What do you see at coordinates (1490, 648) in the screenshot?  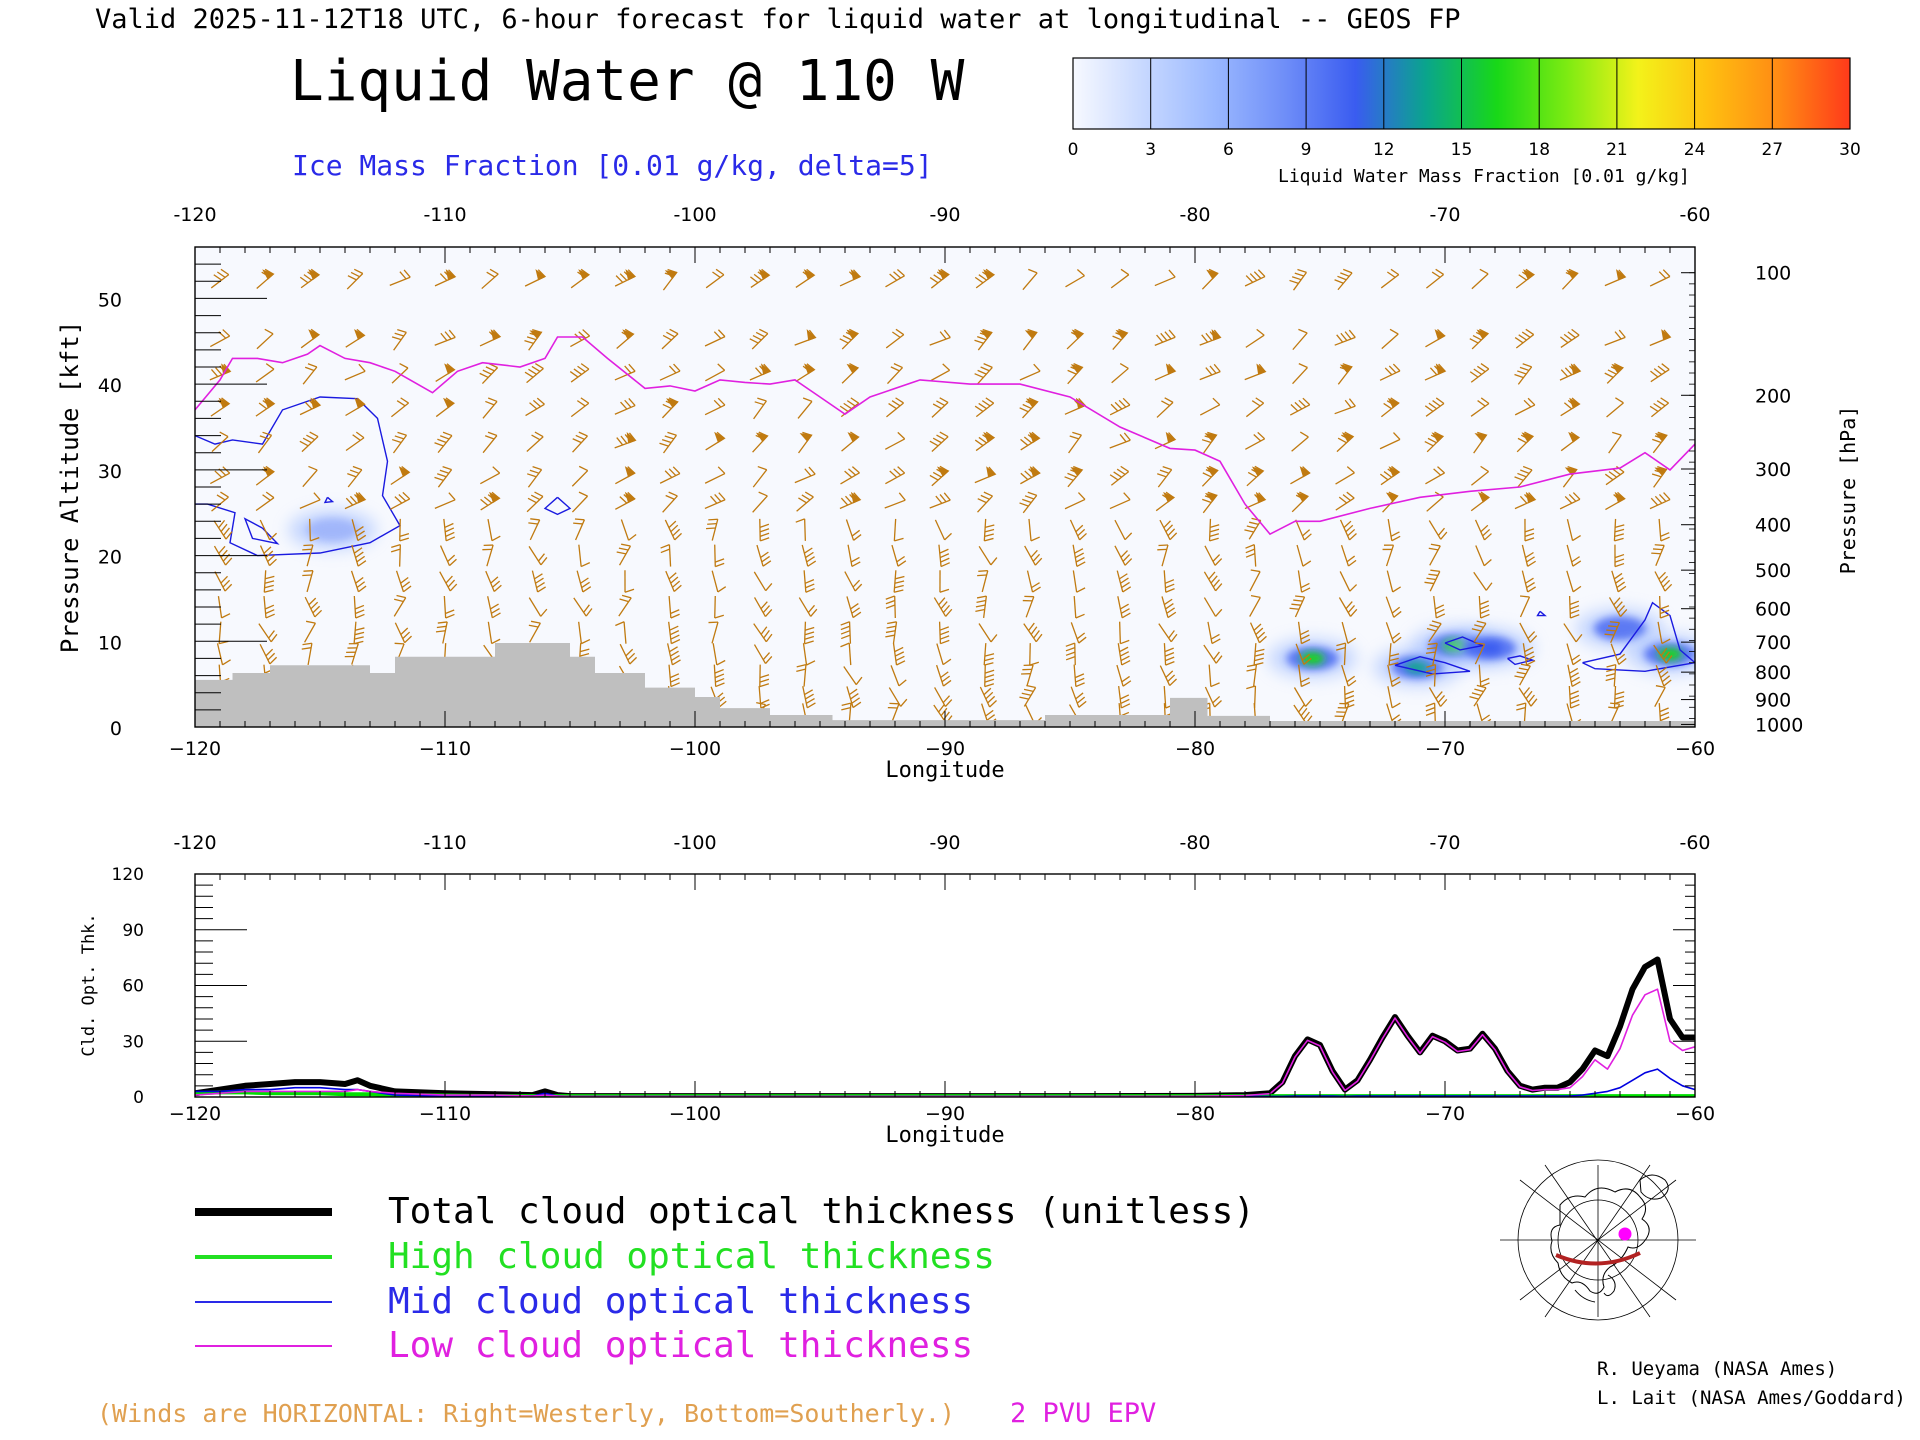 I see `liquid-water-cell` at bounding box center [1490, 648].